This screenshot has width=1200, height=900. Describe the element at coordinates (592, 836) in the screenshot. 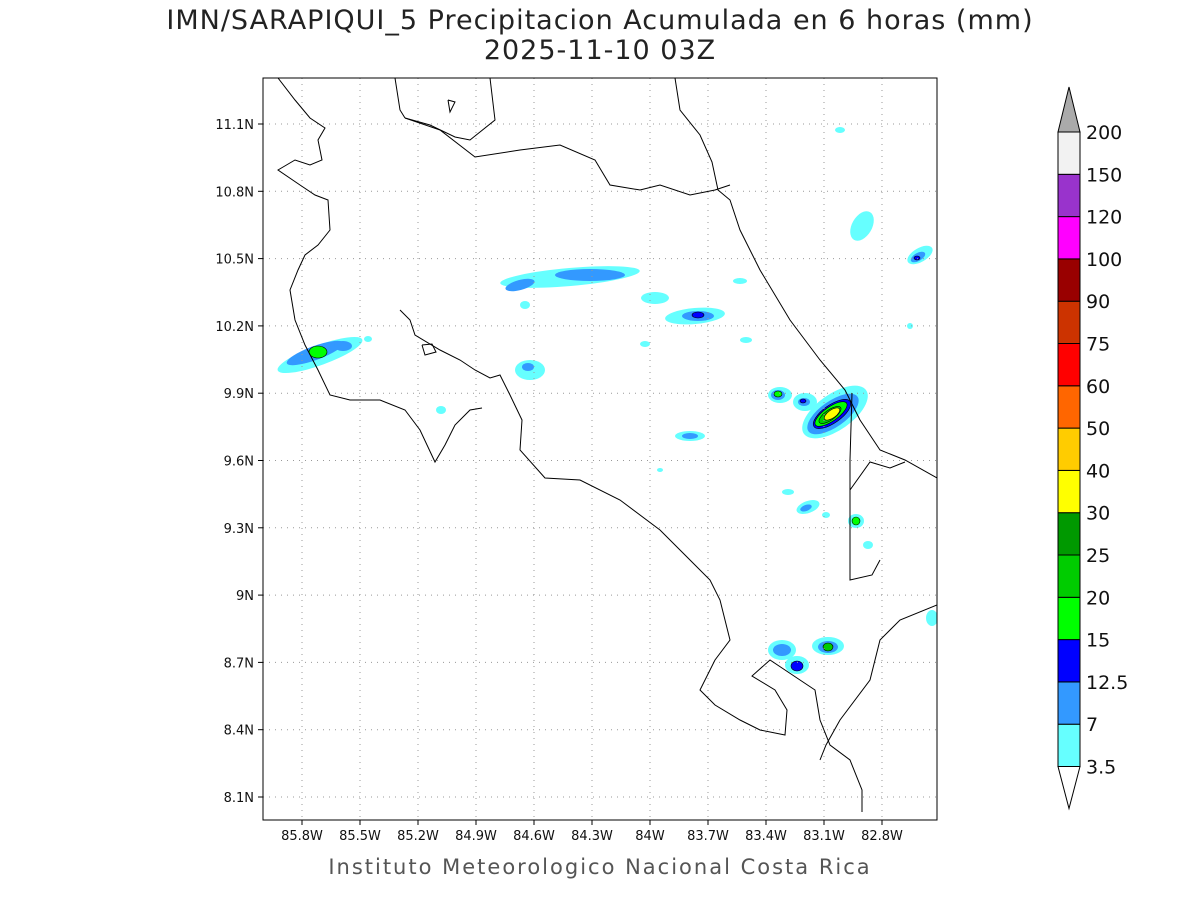

I see `lon-tick-label: 84.3W` at that location.